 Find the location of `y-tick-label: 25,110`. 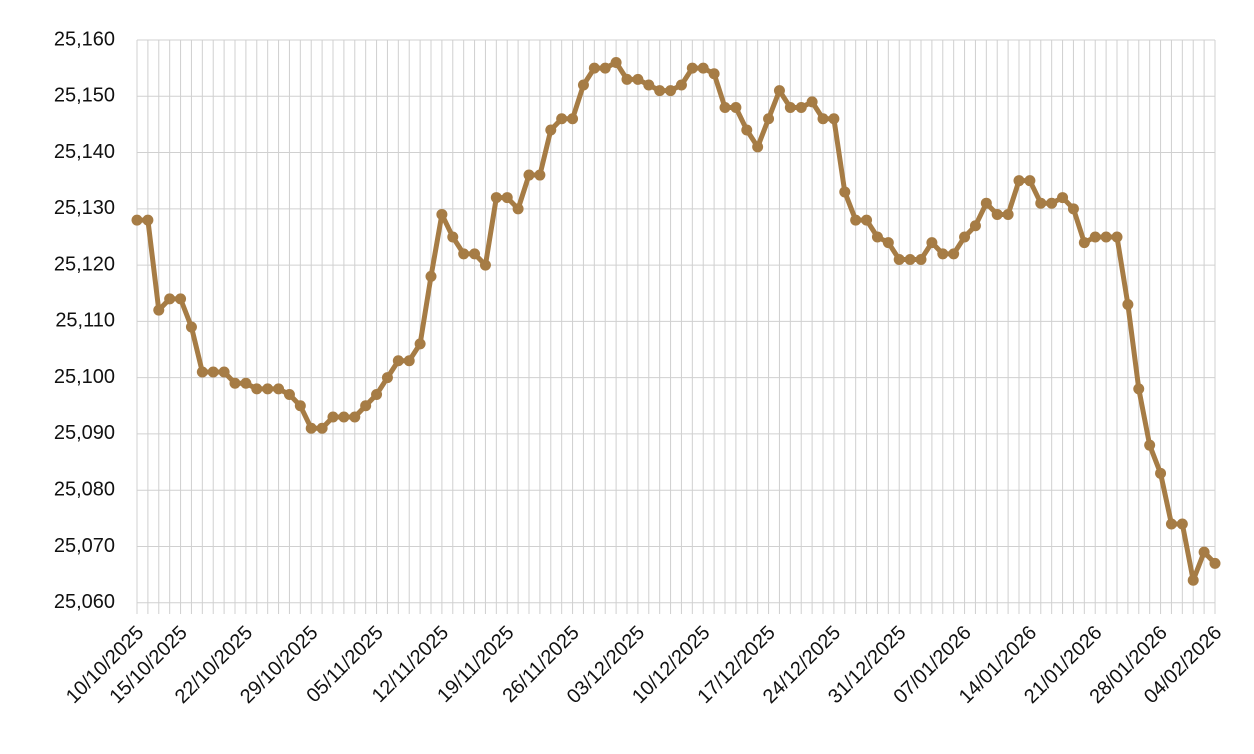

y-tick-label: 25,110 is located at coordinates (85, 321).